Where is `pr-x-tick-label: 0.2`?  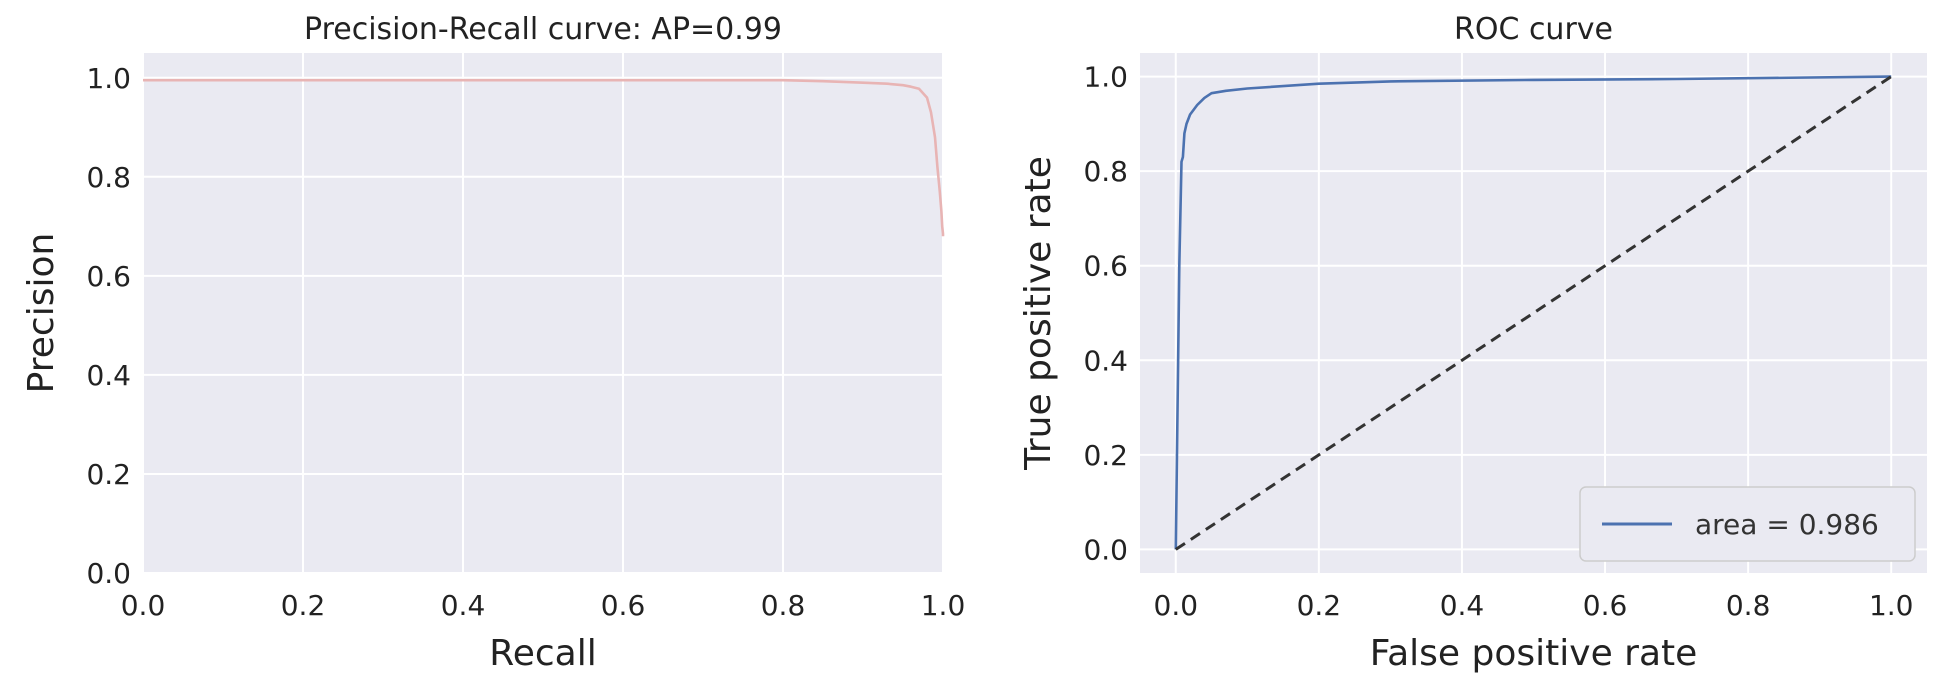
pr-x-tick-label: 0.2 is located at coordinates (303, 605).